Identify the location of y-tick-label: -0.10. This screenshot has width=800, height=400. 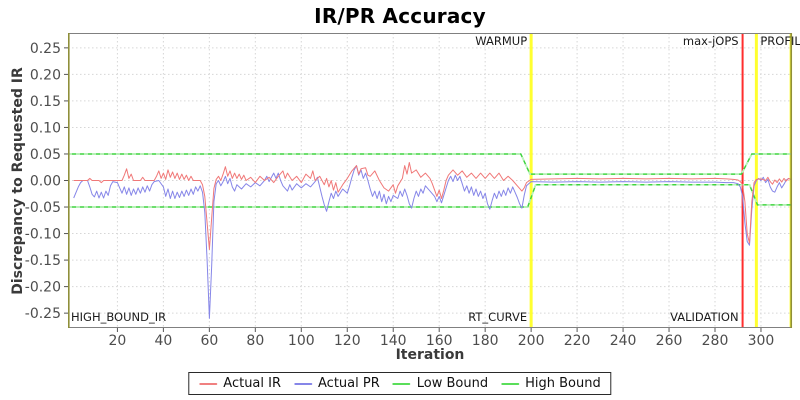
(43, 235).